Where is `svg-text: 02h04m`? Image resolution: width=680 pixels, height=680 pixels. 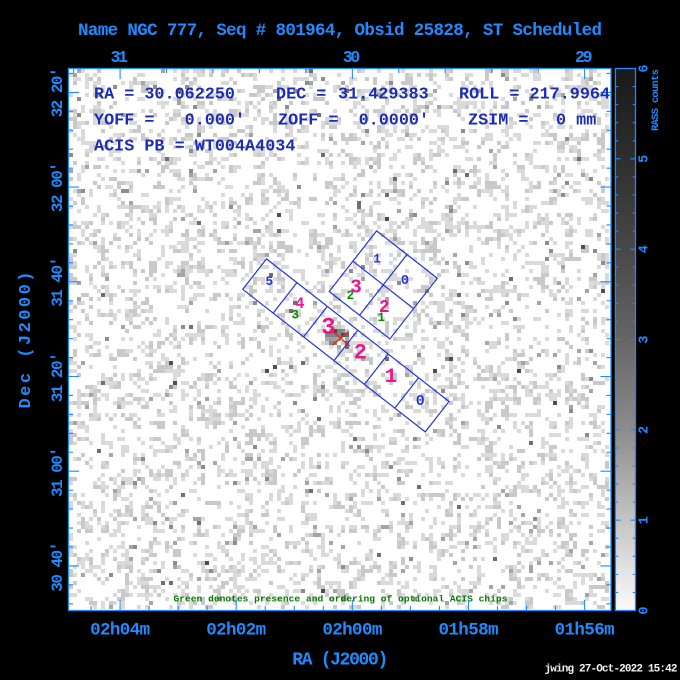
svg-text: 02h04m is located at coordinates (120, 631).